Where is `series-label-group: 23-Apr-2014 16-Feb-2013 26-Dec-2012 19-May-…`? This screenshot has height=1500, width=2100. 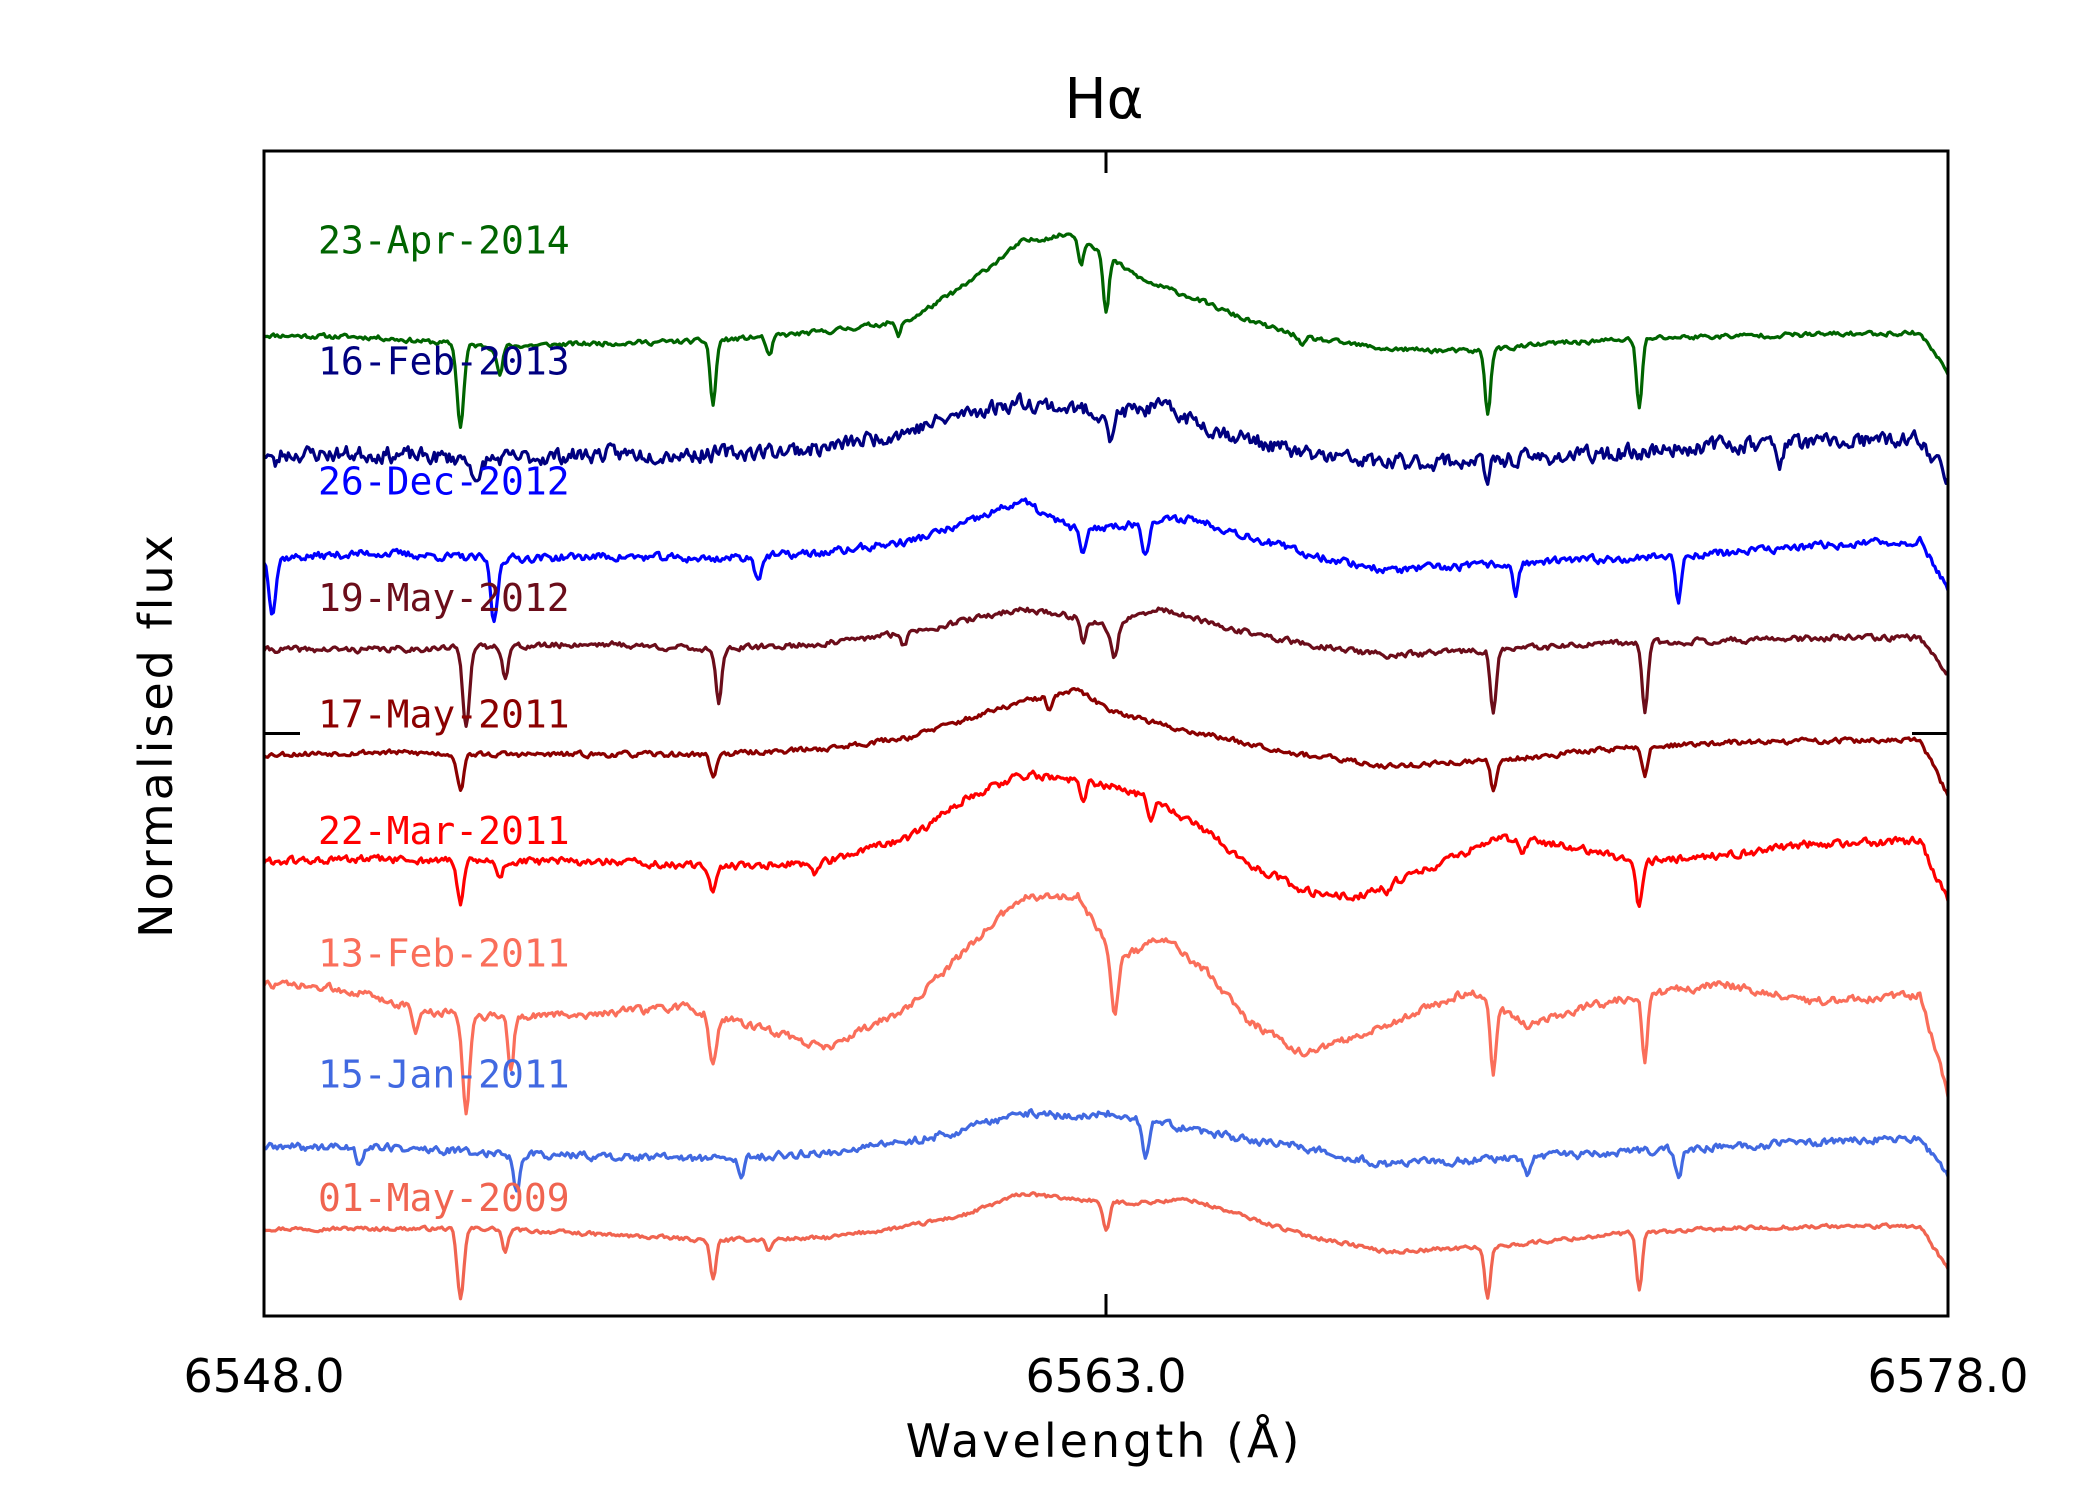
series-label-group: 23-Apr-2014 16-Feb-2013 26-Dec-2012 19-May-… is located at coordinates (444, 720).